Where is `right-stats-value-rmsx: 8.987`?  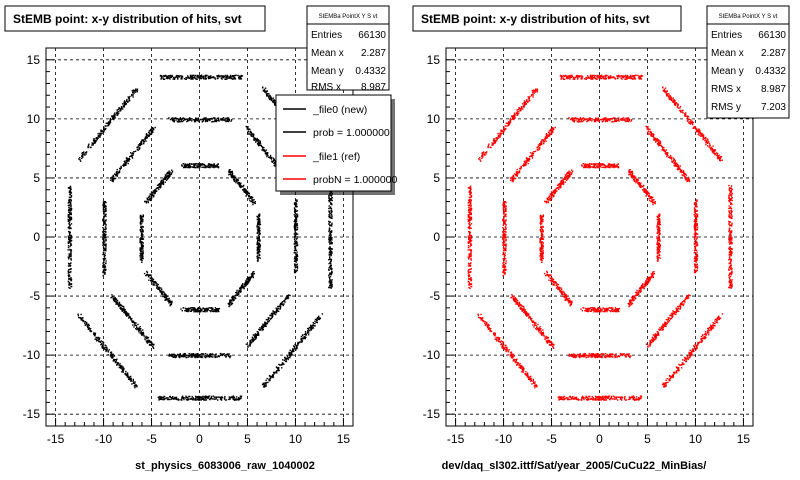
right-stats-value-rmsx: 8.987 is located at coordinates (773, 89).